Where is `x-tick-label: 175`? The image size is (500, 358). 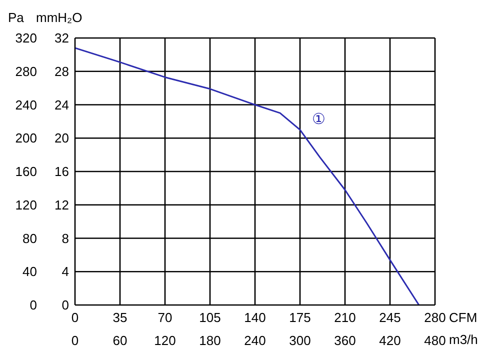 x-tick-label: 175 is located at coordinates (300, 318).